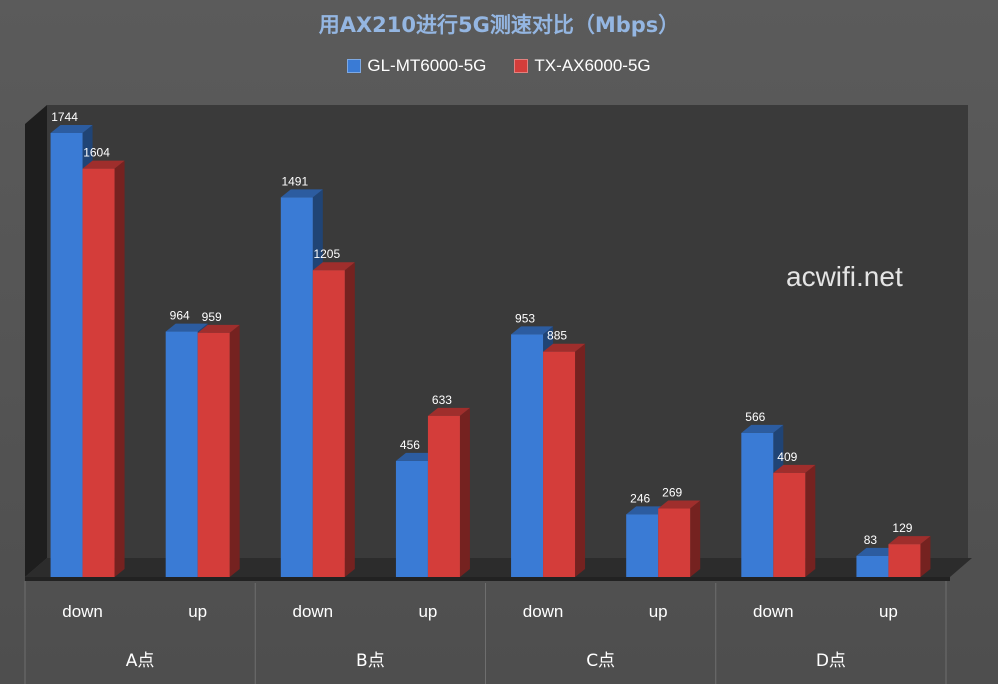 This screenshot has width=998, height=684. Describe the element at coordinates (525, 318) in the screenshot. I see `data-label-1-5: 953` at that location.